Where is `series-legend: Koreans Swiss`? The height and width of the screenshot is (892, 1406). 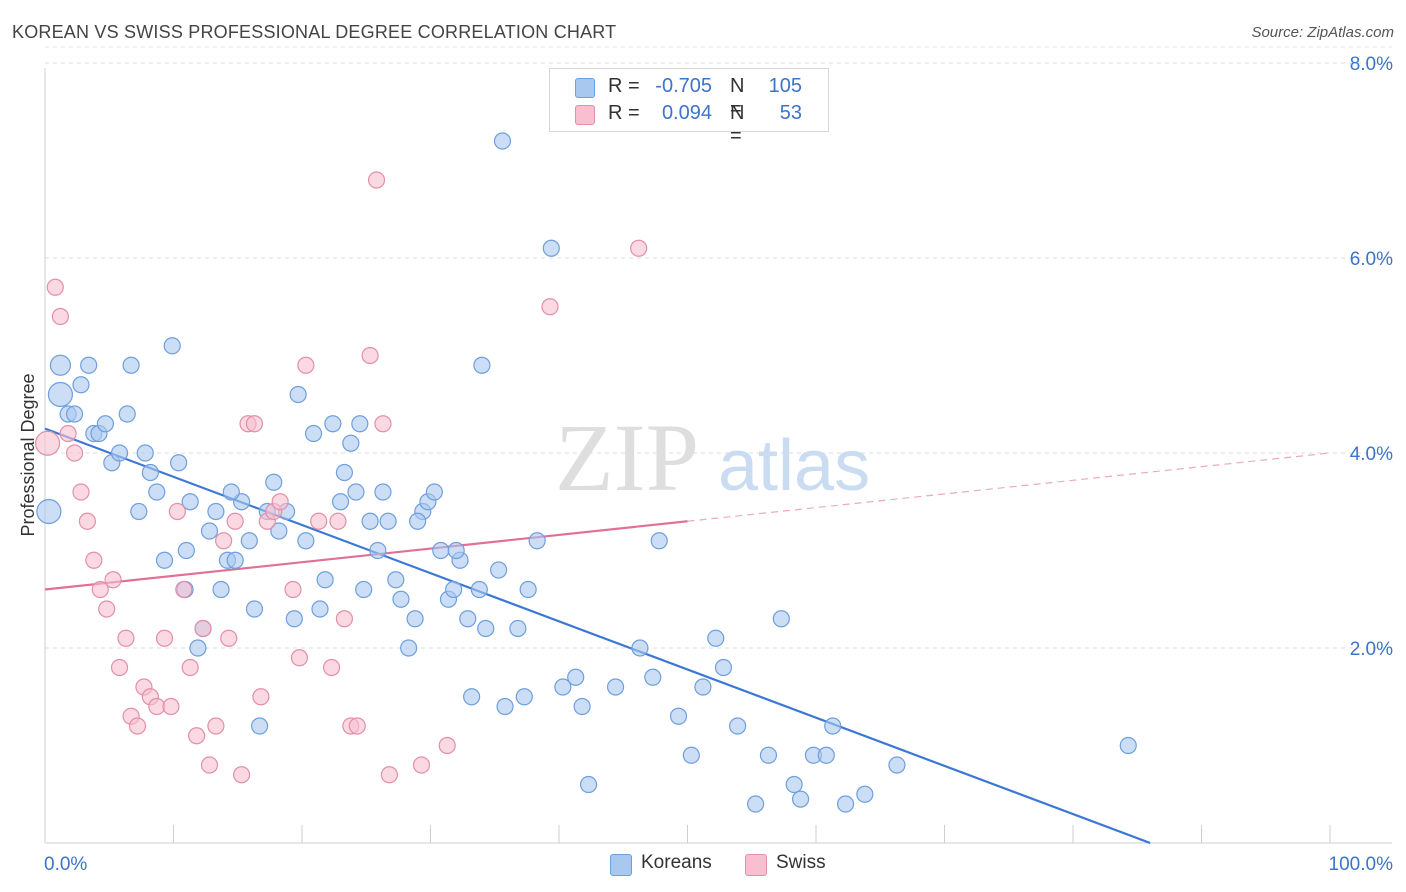 series-legend: Koreans Swiss is located at coordinates (703, 865).